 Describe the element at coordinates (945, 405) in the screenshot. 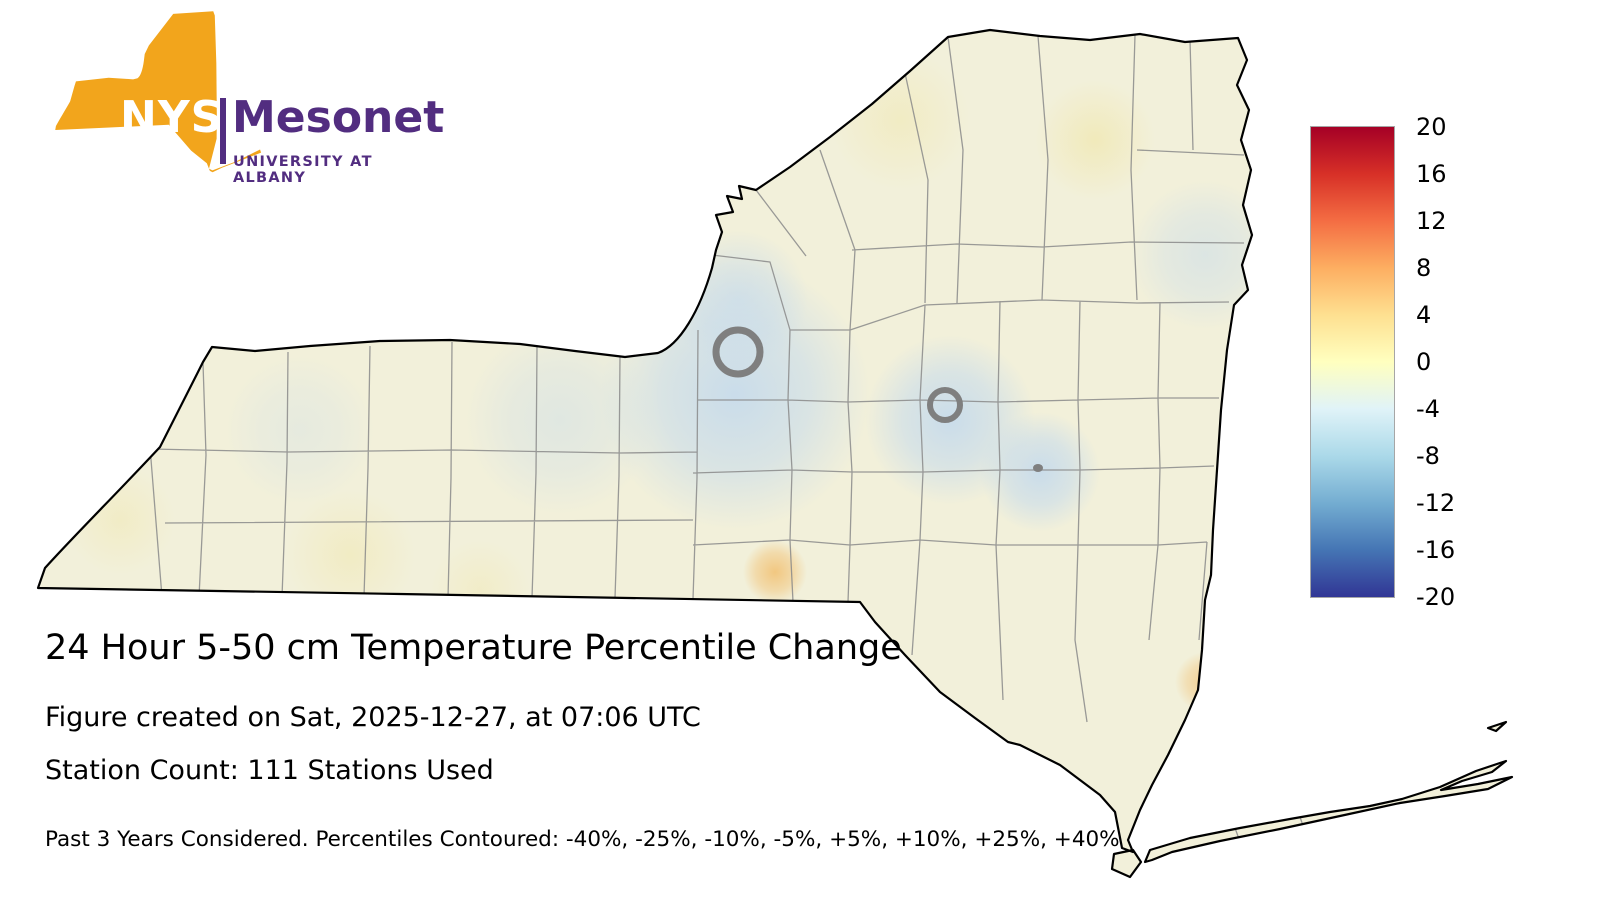

I see `small-contour-ring` at that location.